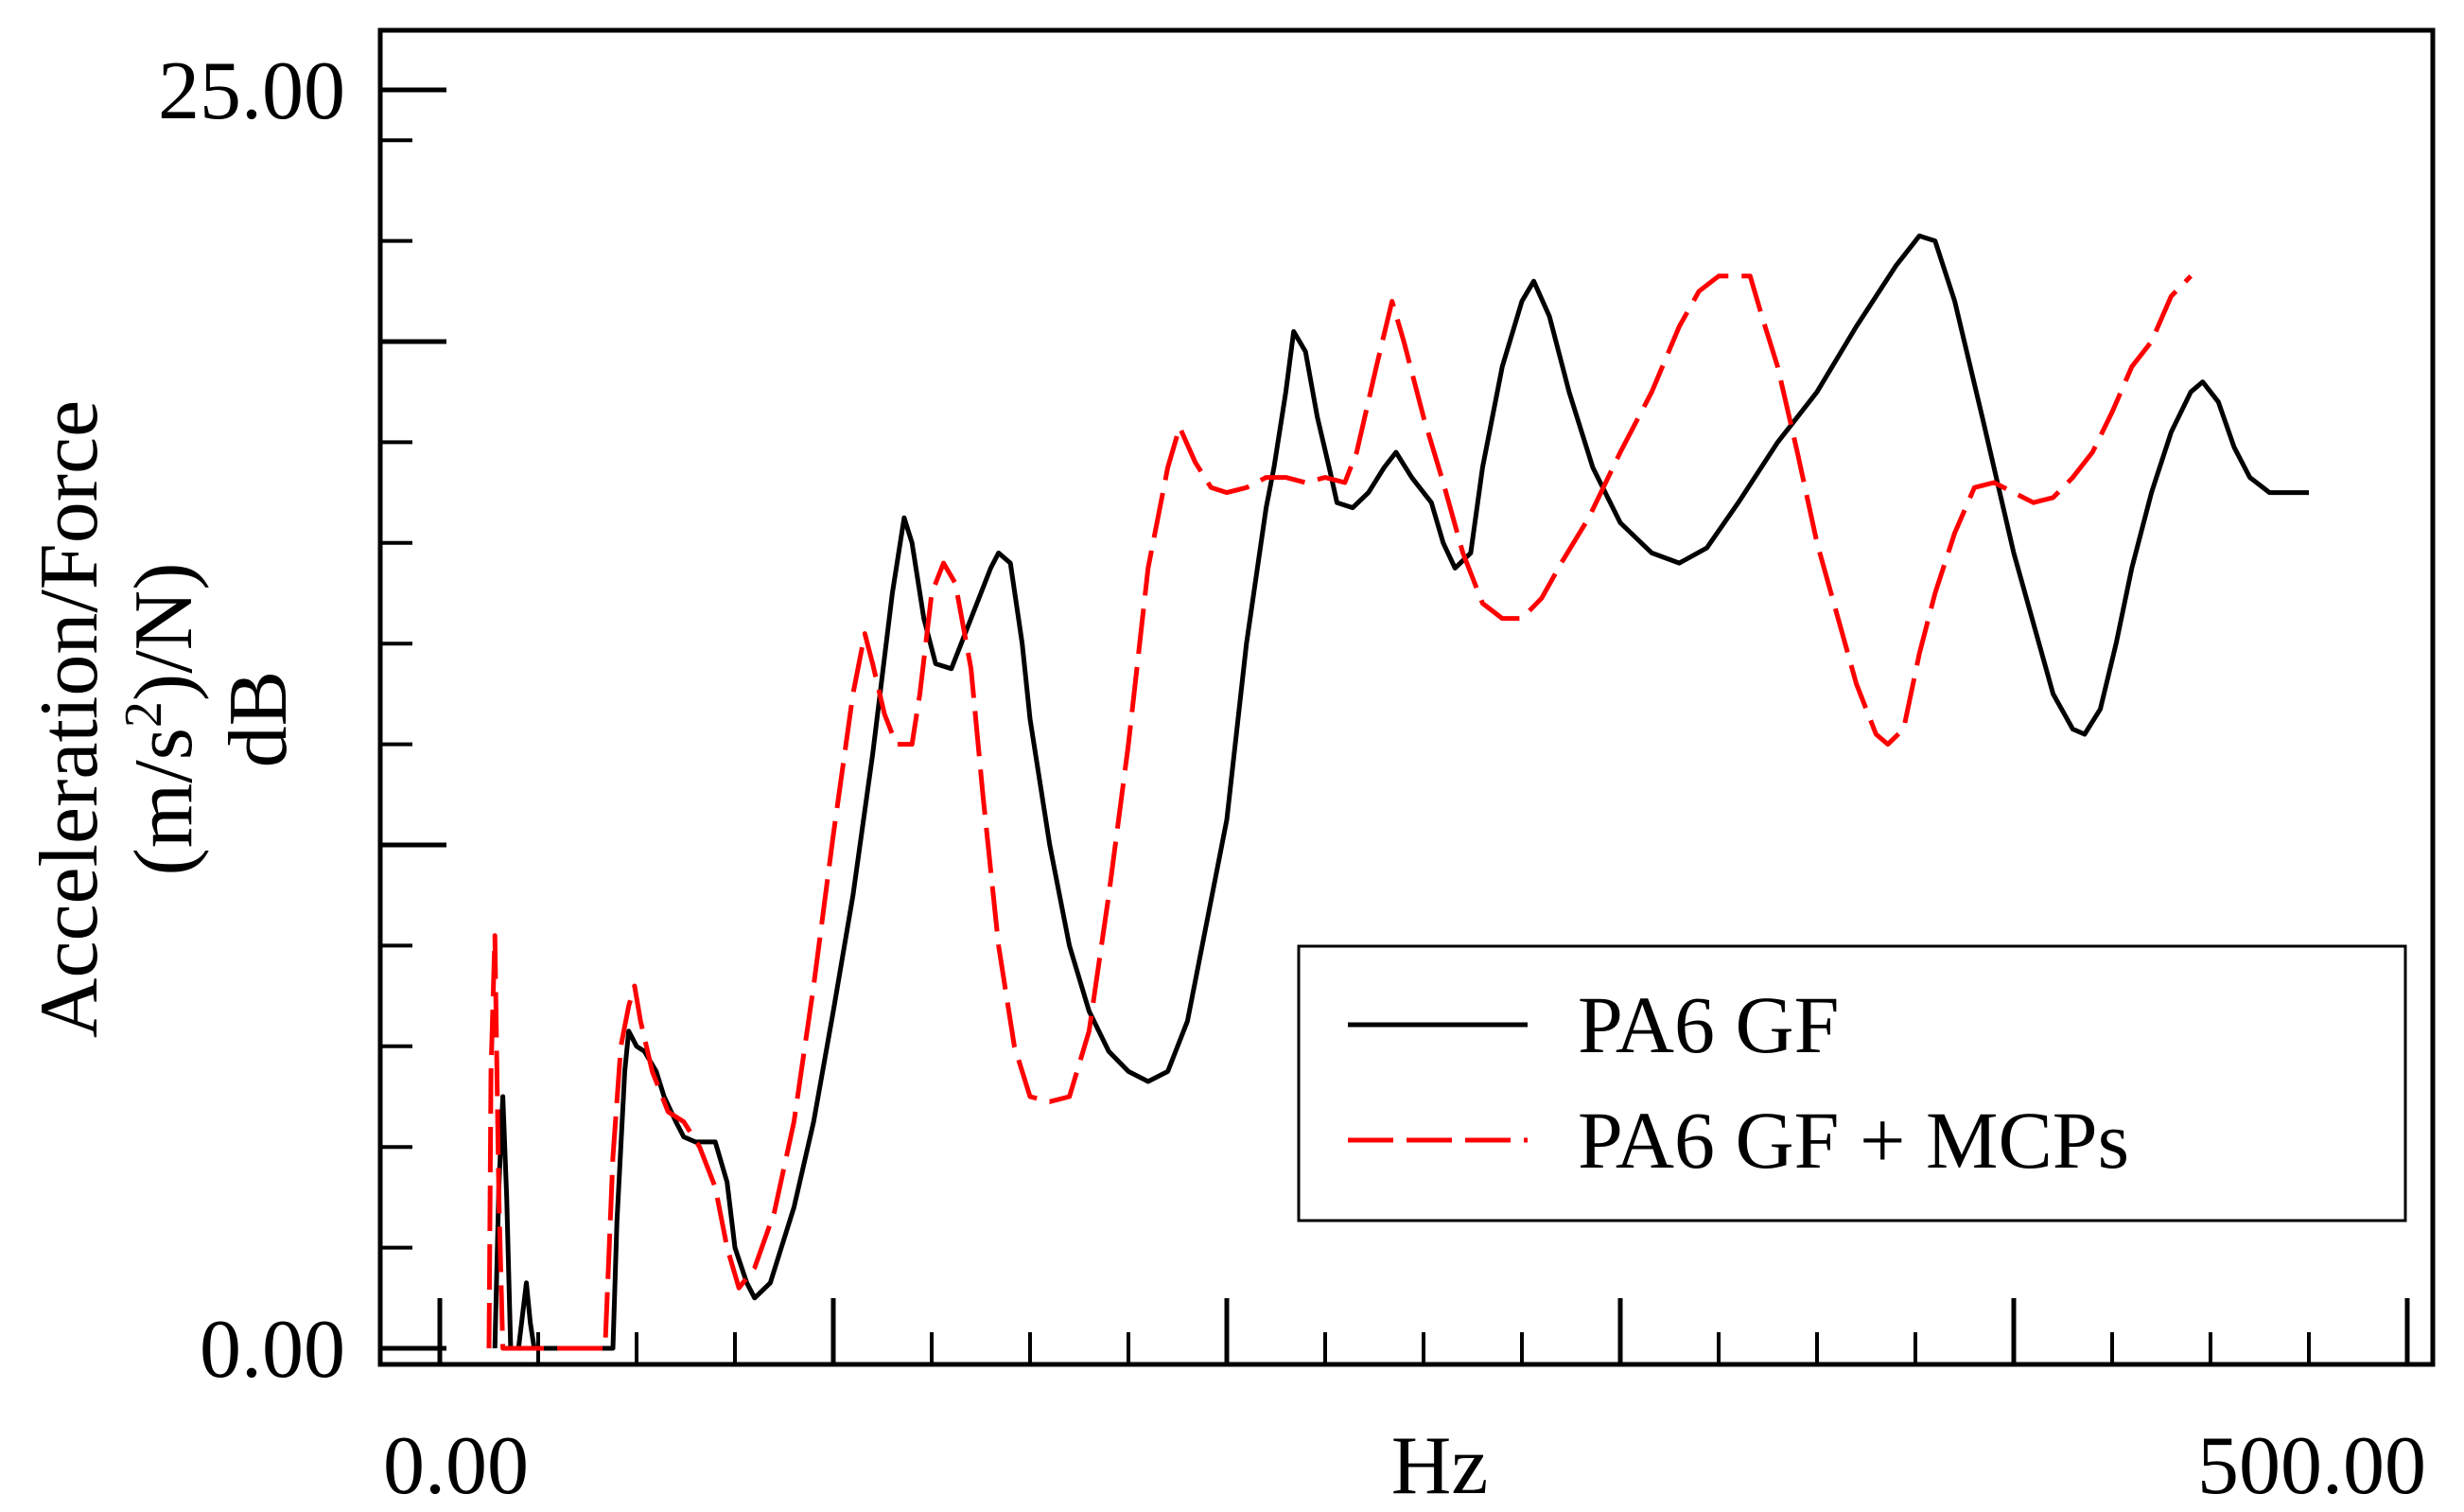 The width and height of the screenshot is (2464, 1512). Describe the element at coordinates (1708, 1024) in the screenshot. I see `legend-label-pa6-gf: PA6 GF` at that location.